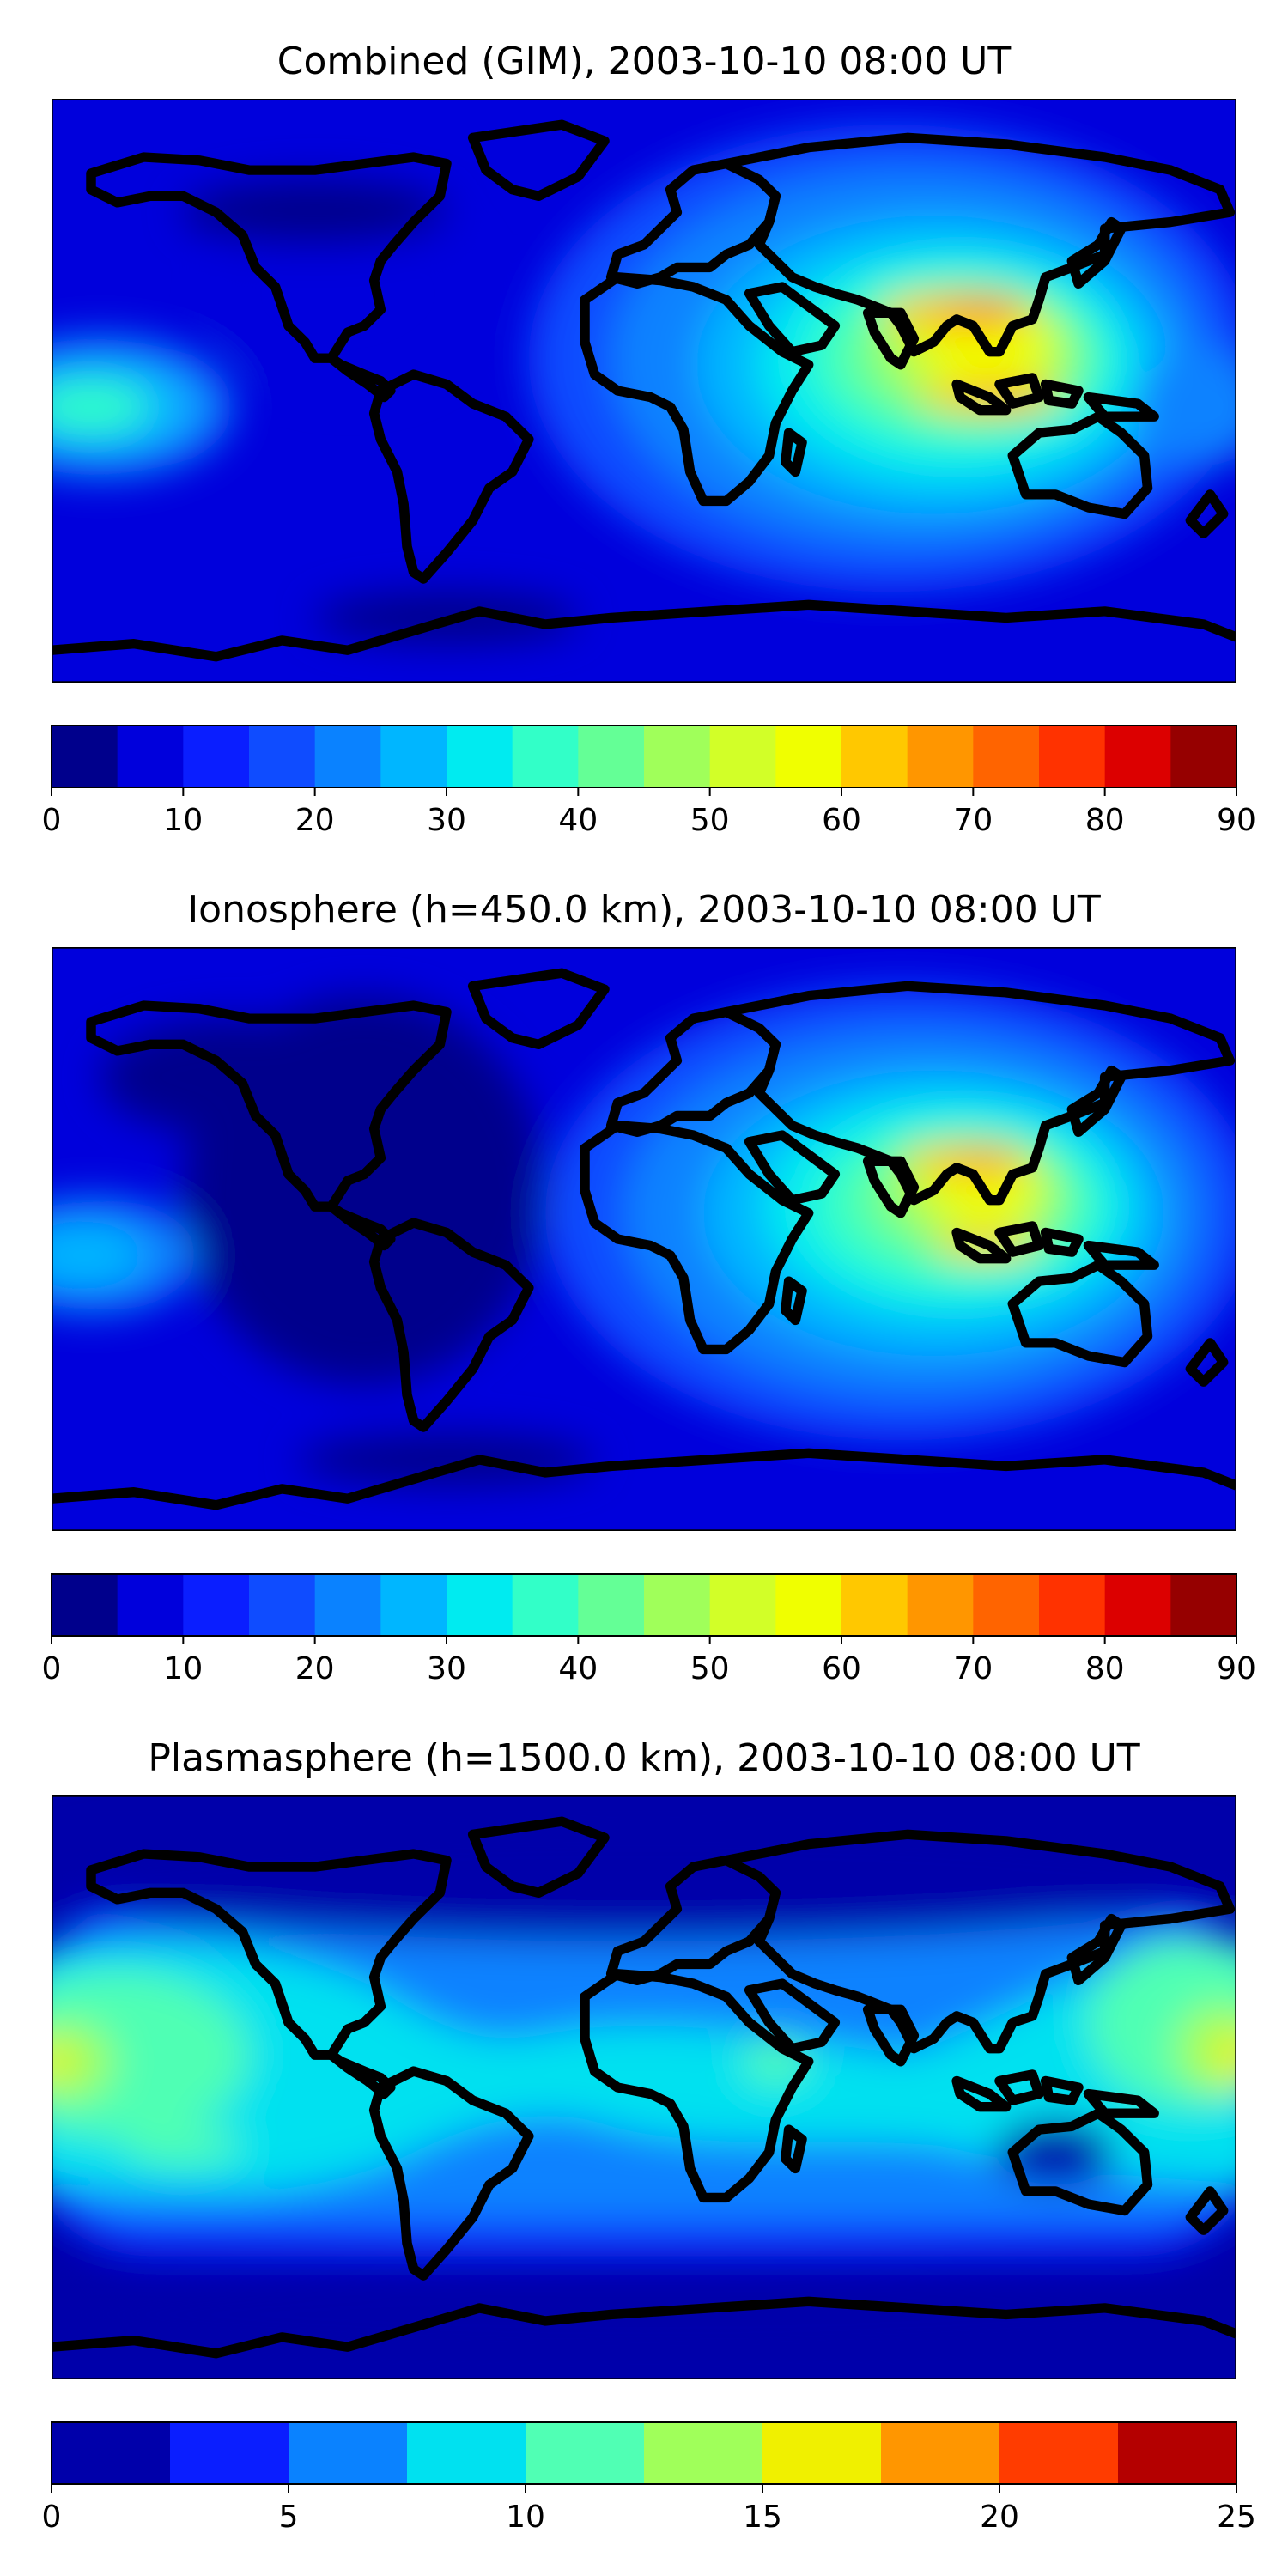 The height and width of the screenshot is (2576, 1288). Describe the element at coordinates (1236, 2517) in the screenshot. I see `colorbar-tick-label: 25` at that location.